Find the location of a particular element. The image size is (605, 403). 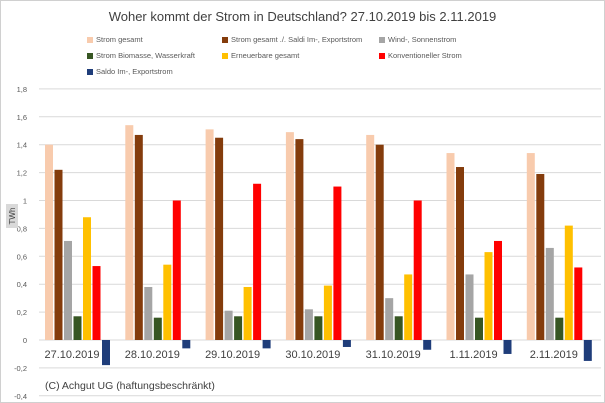

legend-label: Erneuerbare gesamt is located at coordinates (265, 55).